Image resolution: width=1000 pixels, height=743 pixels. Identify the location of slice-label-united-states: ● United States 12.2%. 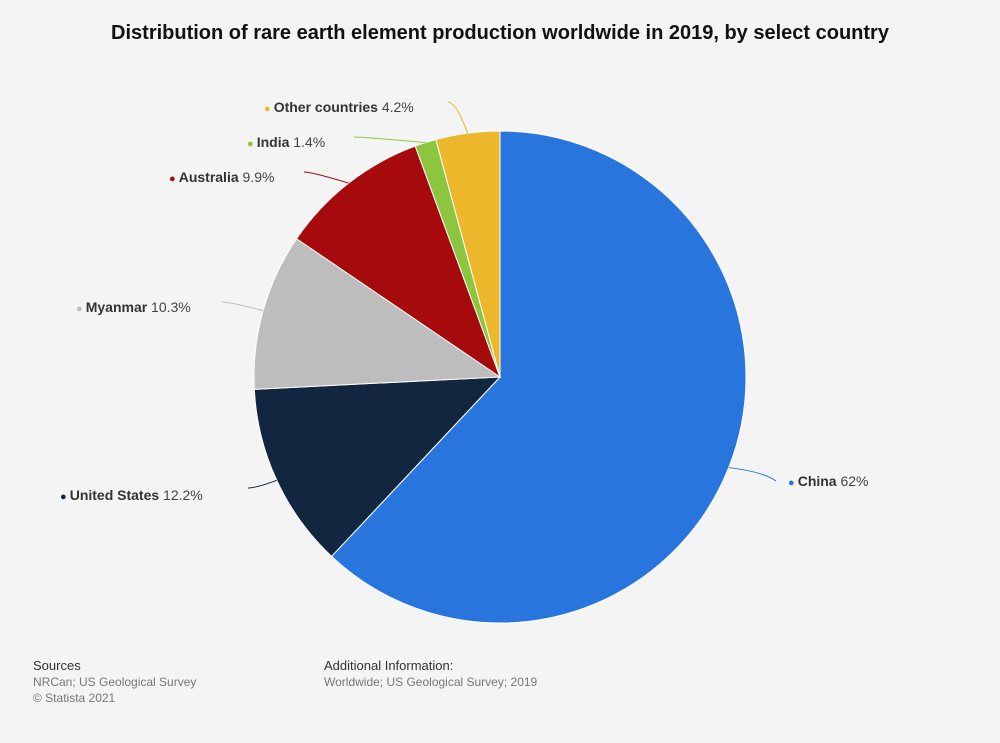
(131, 495).